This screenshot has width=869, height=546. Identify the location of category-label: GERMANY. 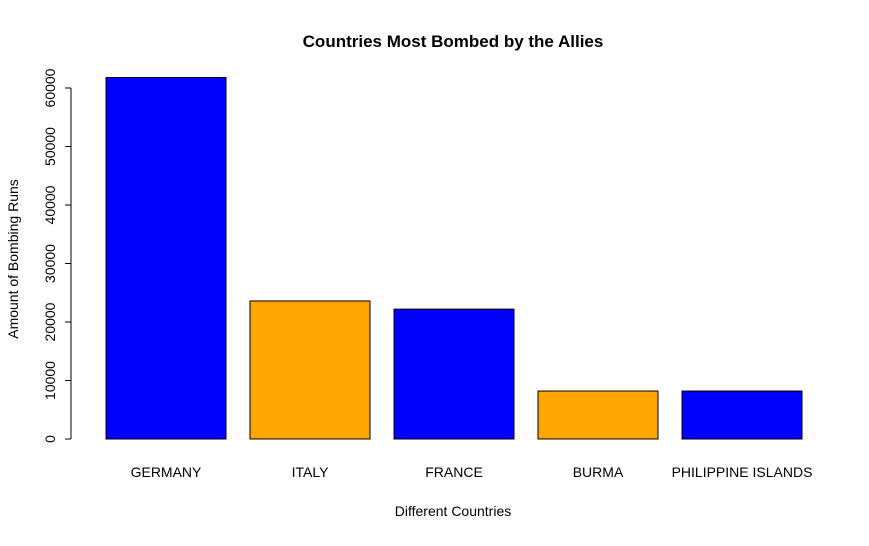
(166, 472).